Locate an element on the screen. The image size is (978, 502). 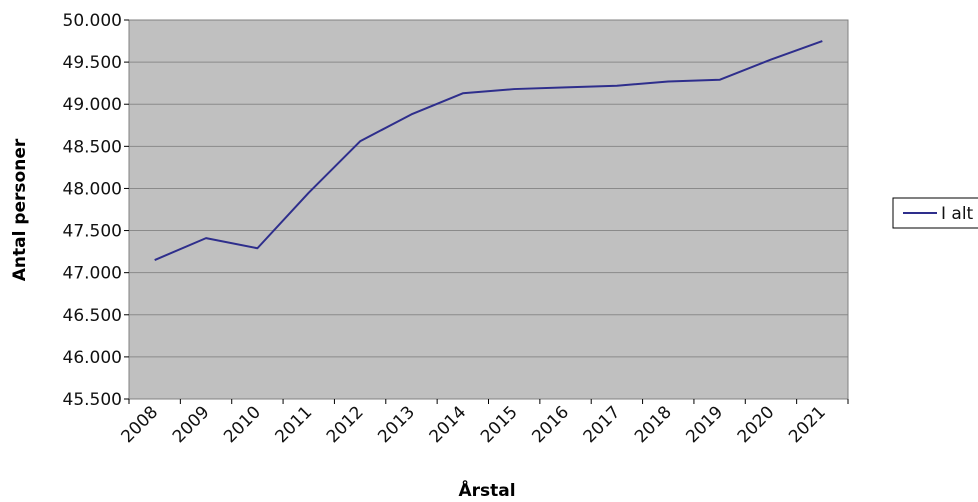
x-tick-label: 2020 is located at coordinates (756, 424).